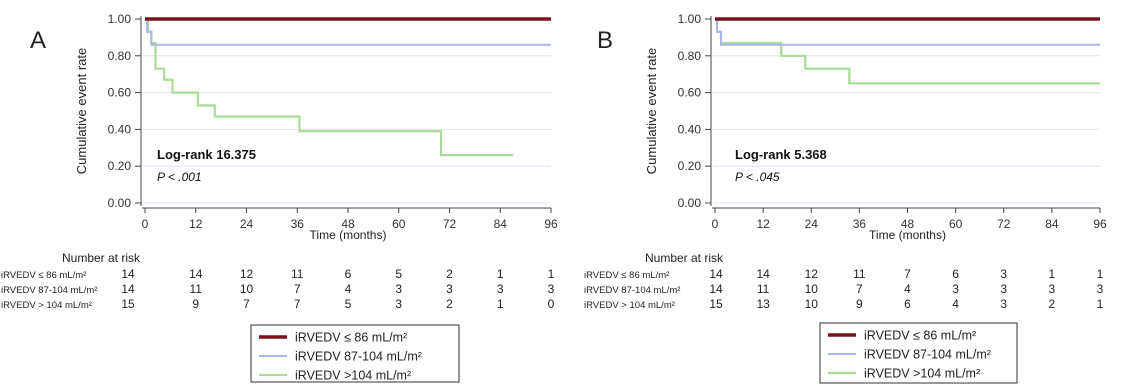 Image resolution: width=1124 pixels, height=391 pixels. Describe the element at coordinates (399, 224) in the screenshot. I see `x-tick-label: 60` at that location.